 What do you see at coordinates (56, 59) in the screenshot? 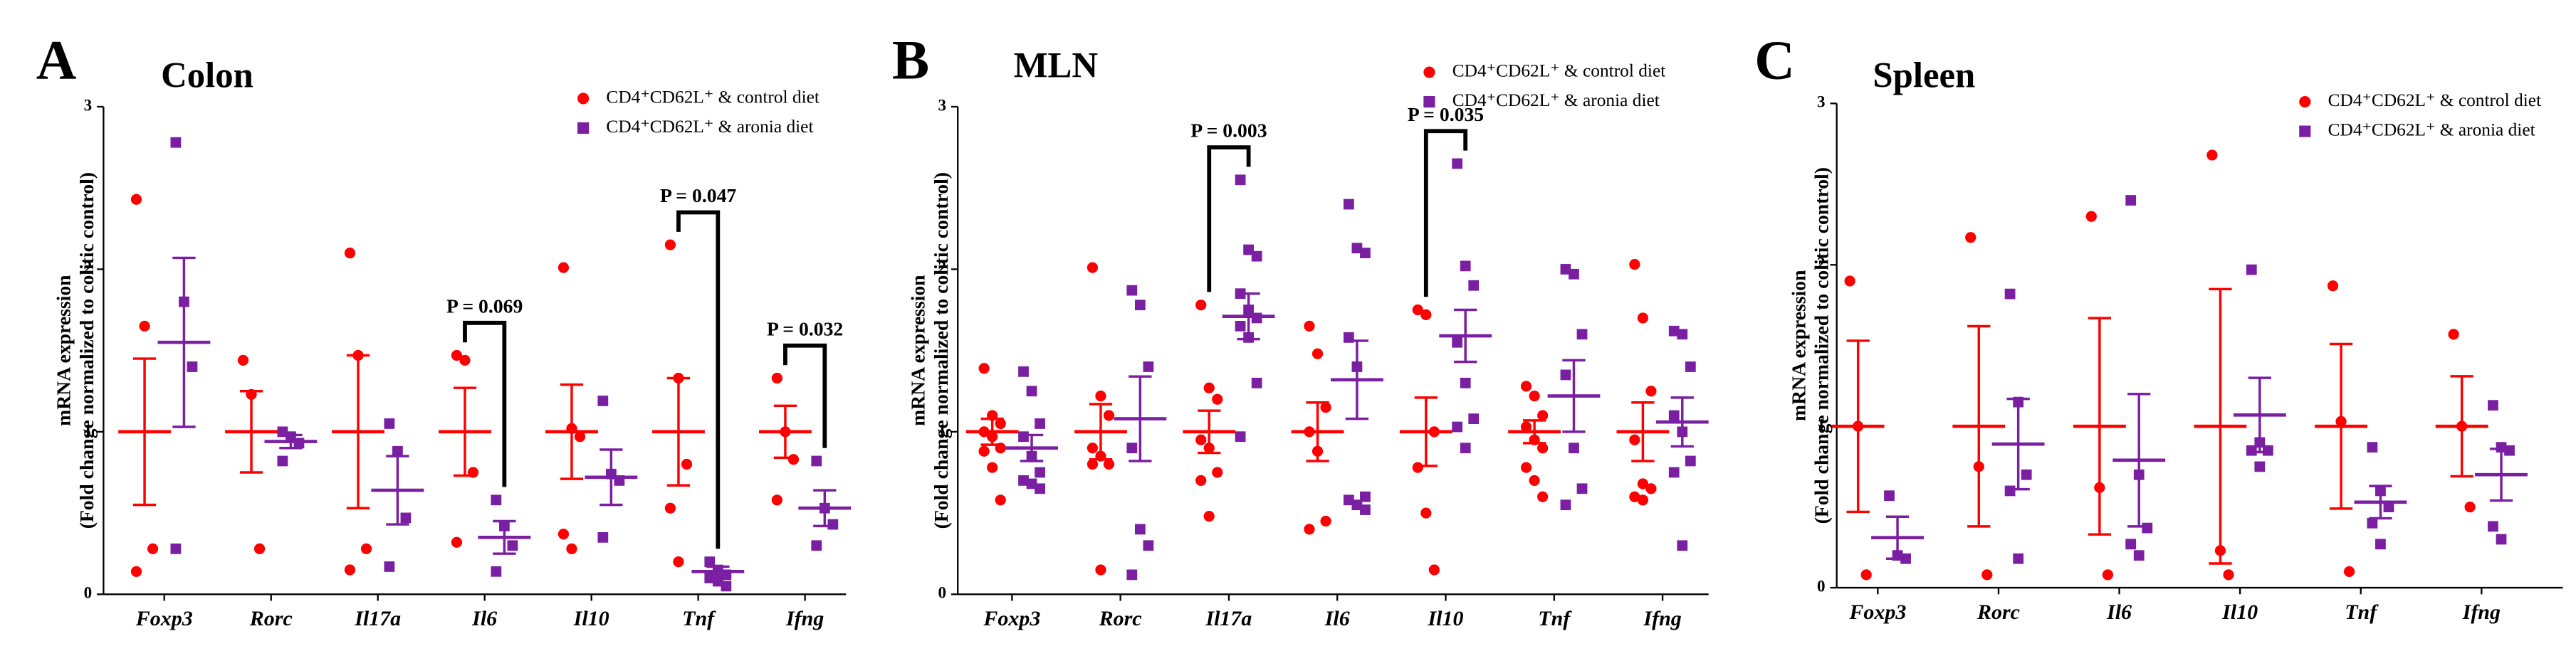
I see `panel-letter: A` at bounding box center [56, 59].